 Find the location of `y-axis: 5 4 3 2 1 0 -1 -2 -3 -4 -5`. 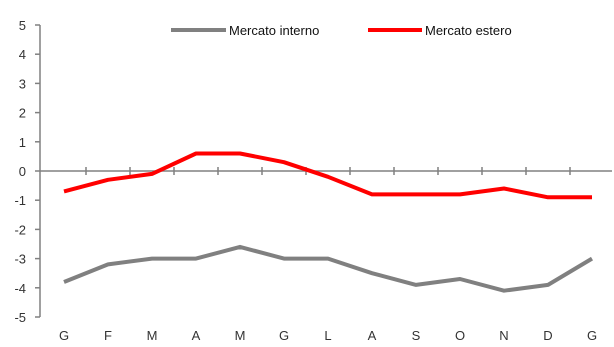

y-axis: 5 4 3 2 1 0 -1 -2 -3 -4 -5 is located at coordinates (27, 171).